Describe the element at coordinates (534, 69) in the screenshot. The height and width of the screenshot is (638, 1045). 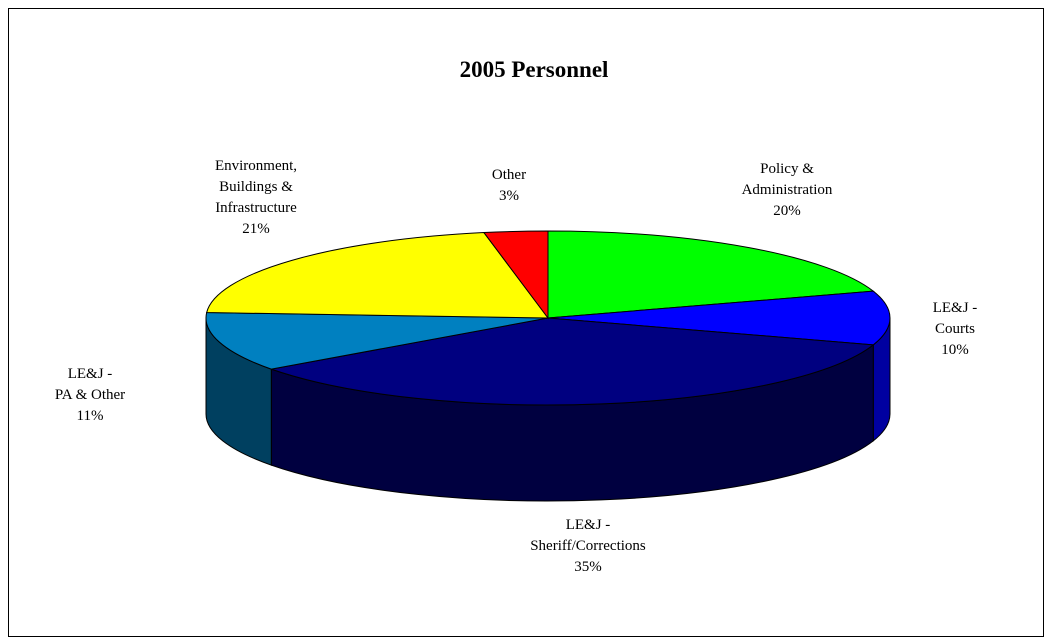
I see `chart-title: 2005 Personnel` at that location.